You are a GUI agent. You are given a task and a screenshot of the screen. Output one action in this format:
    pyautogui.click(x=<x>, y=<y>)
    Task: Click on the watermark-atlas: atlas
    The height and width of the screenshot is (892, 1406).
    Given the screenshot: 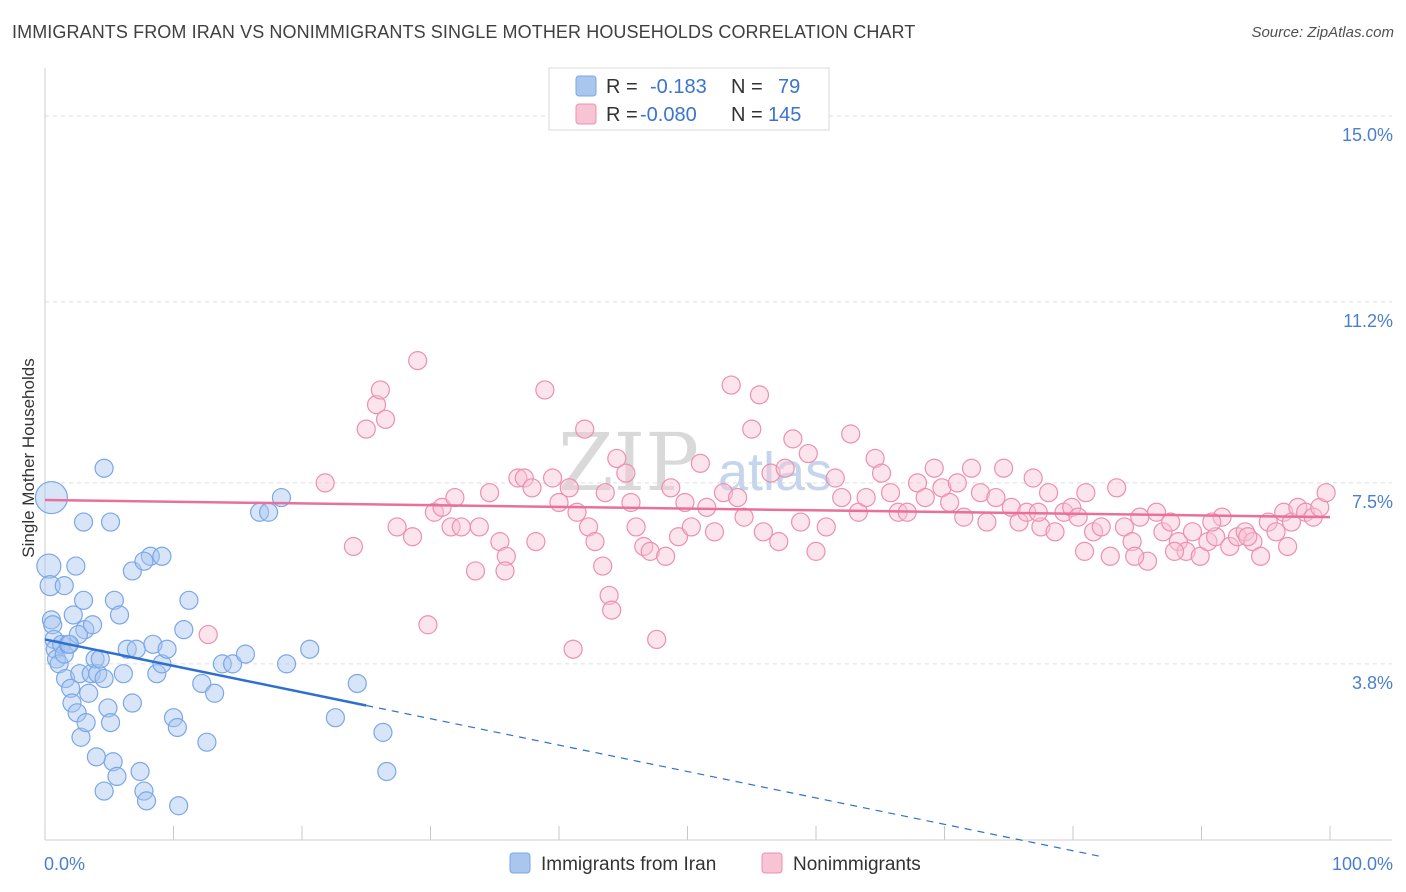 What is the action you would take?
    pyautogui.click(x=775, y=472)
    